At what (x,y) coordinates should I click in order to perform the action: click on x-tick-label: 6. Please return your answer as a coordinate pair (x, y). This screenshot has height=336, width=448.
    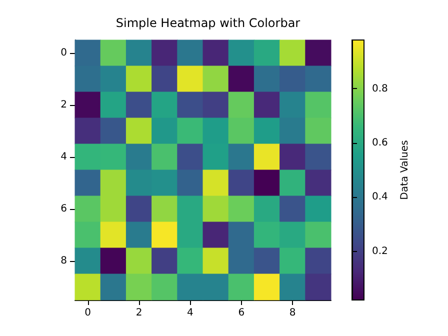
    Looking at the image, I should click on (241, 313).